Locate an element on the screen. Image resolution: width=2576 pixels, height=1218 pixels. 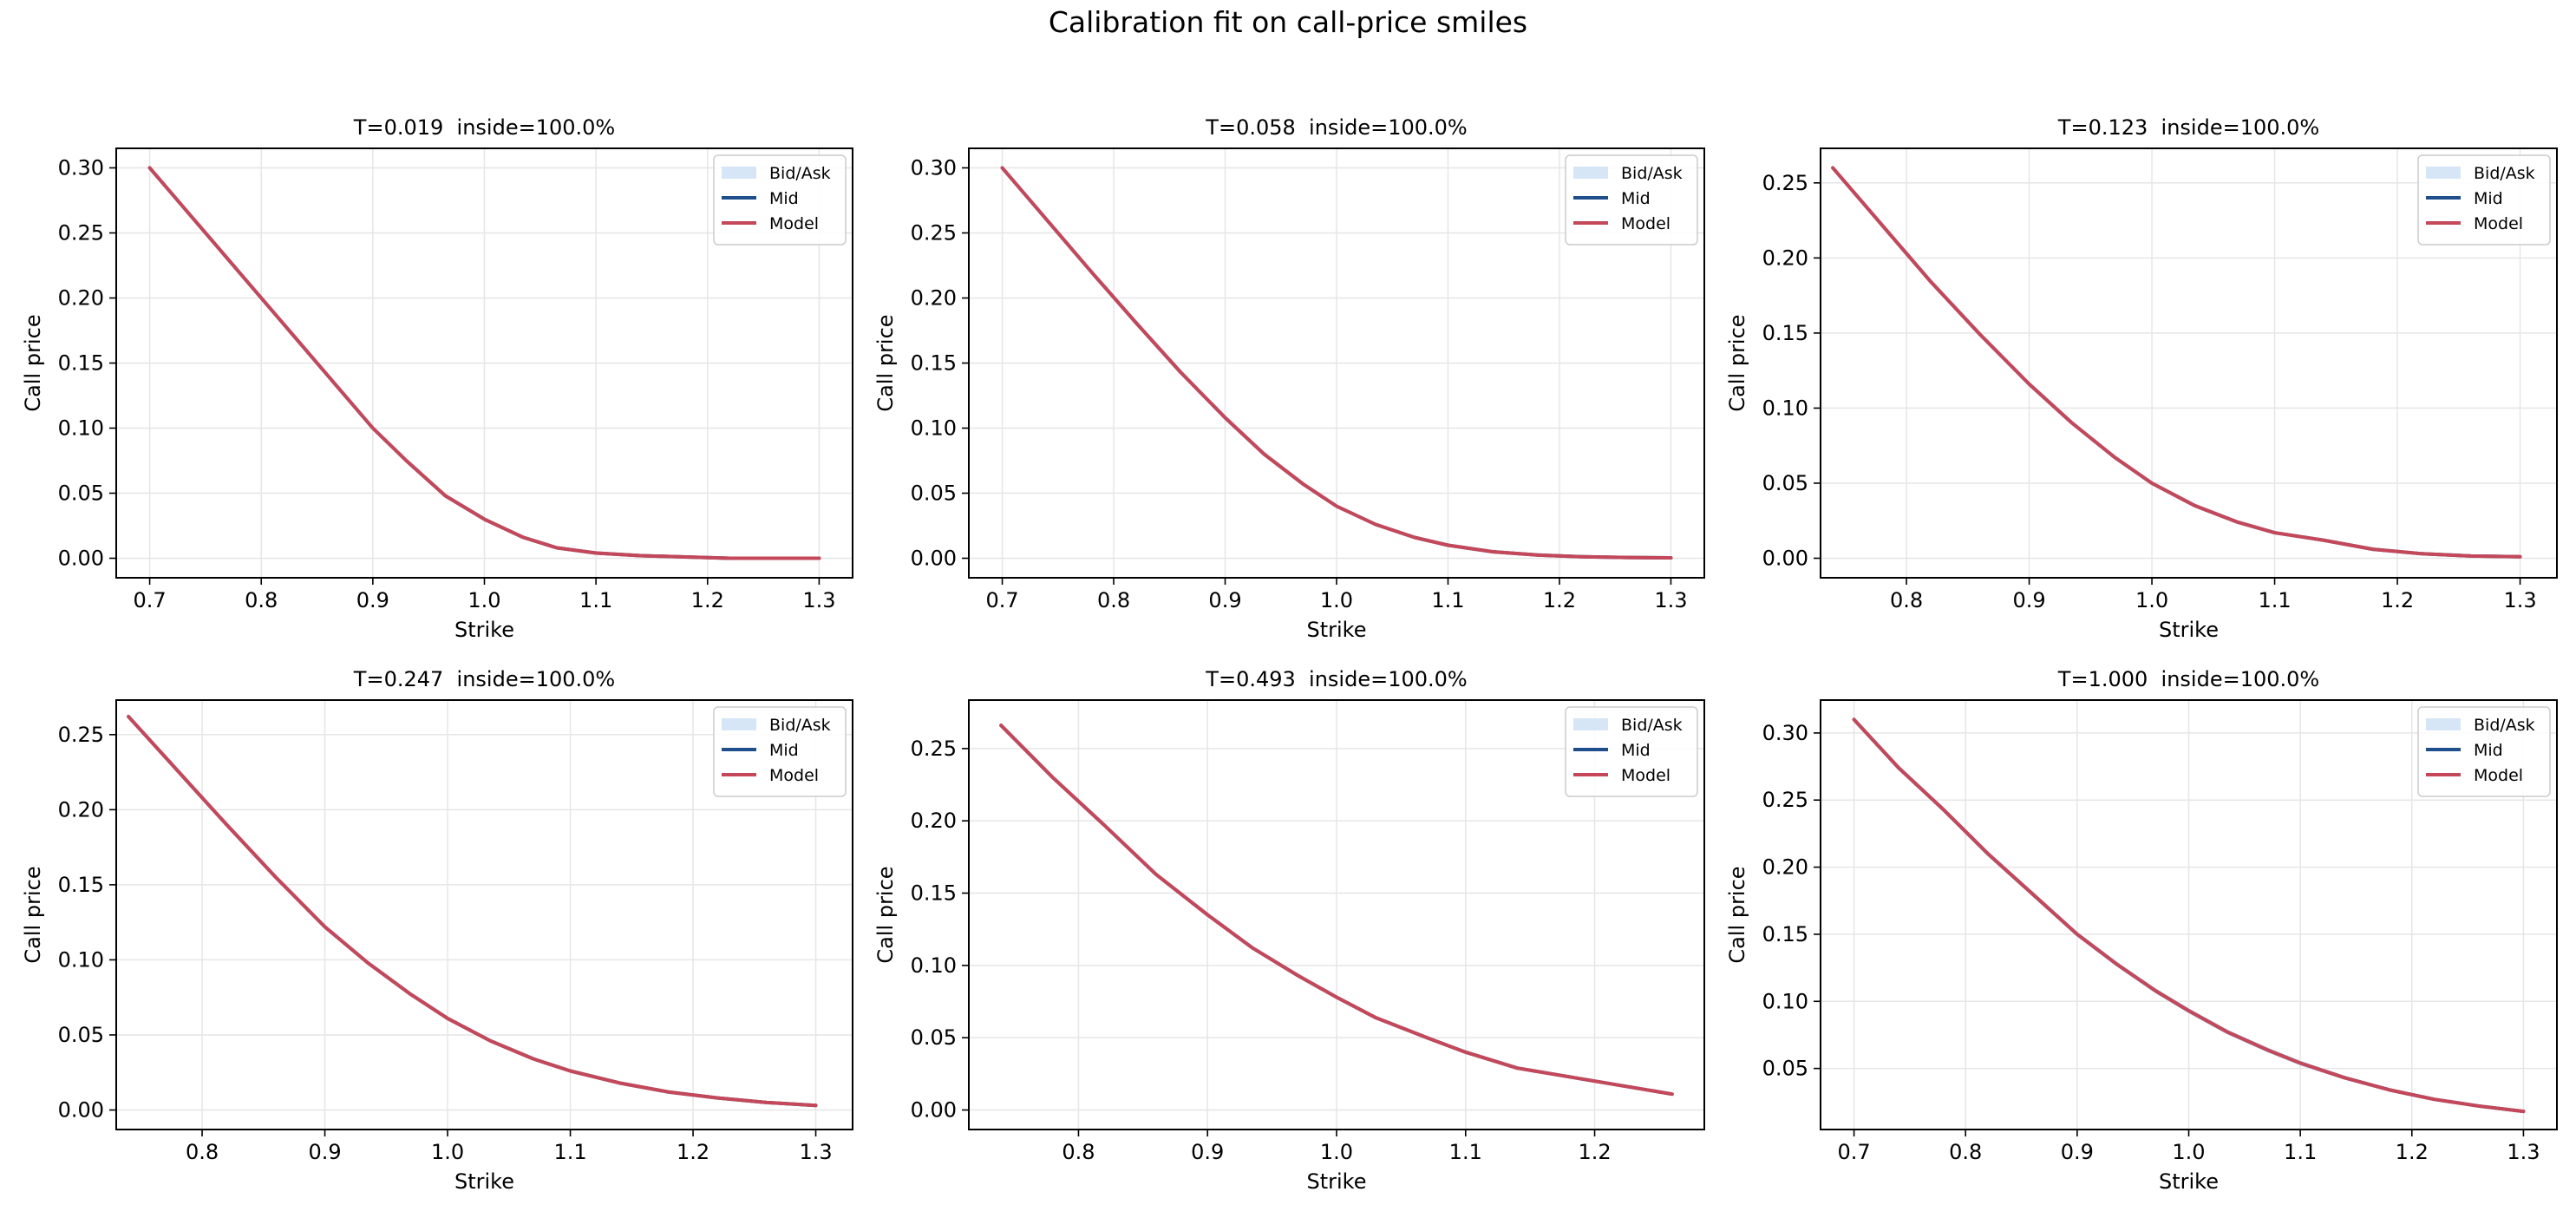
chart-4-ytick-label: 0.20 is located at coordinates (81, 809).